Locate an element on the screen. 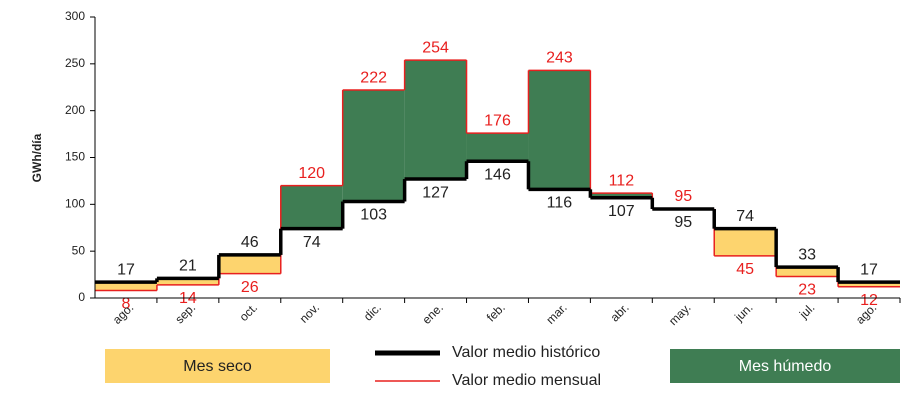  x-tick-label: ene. is located at coordinates (433, 313).